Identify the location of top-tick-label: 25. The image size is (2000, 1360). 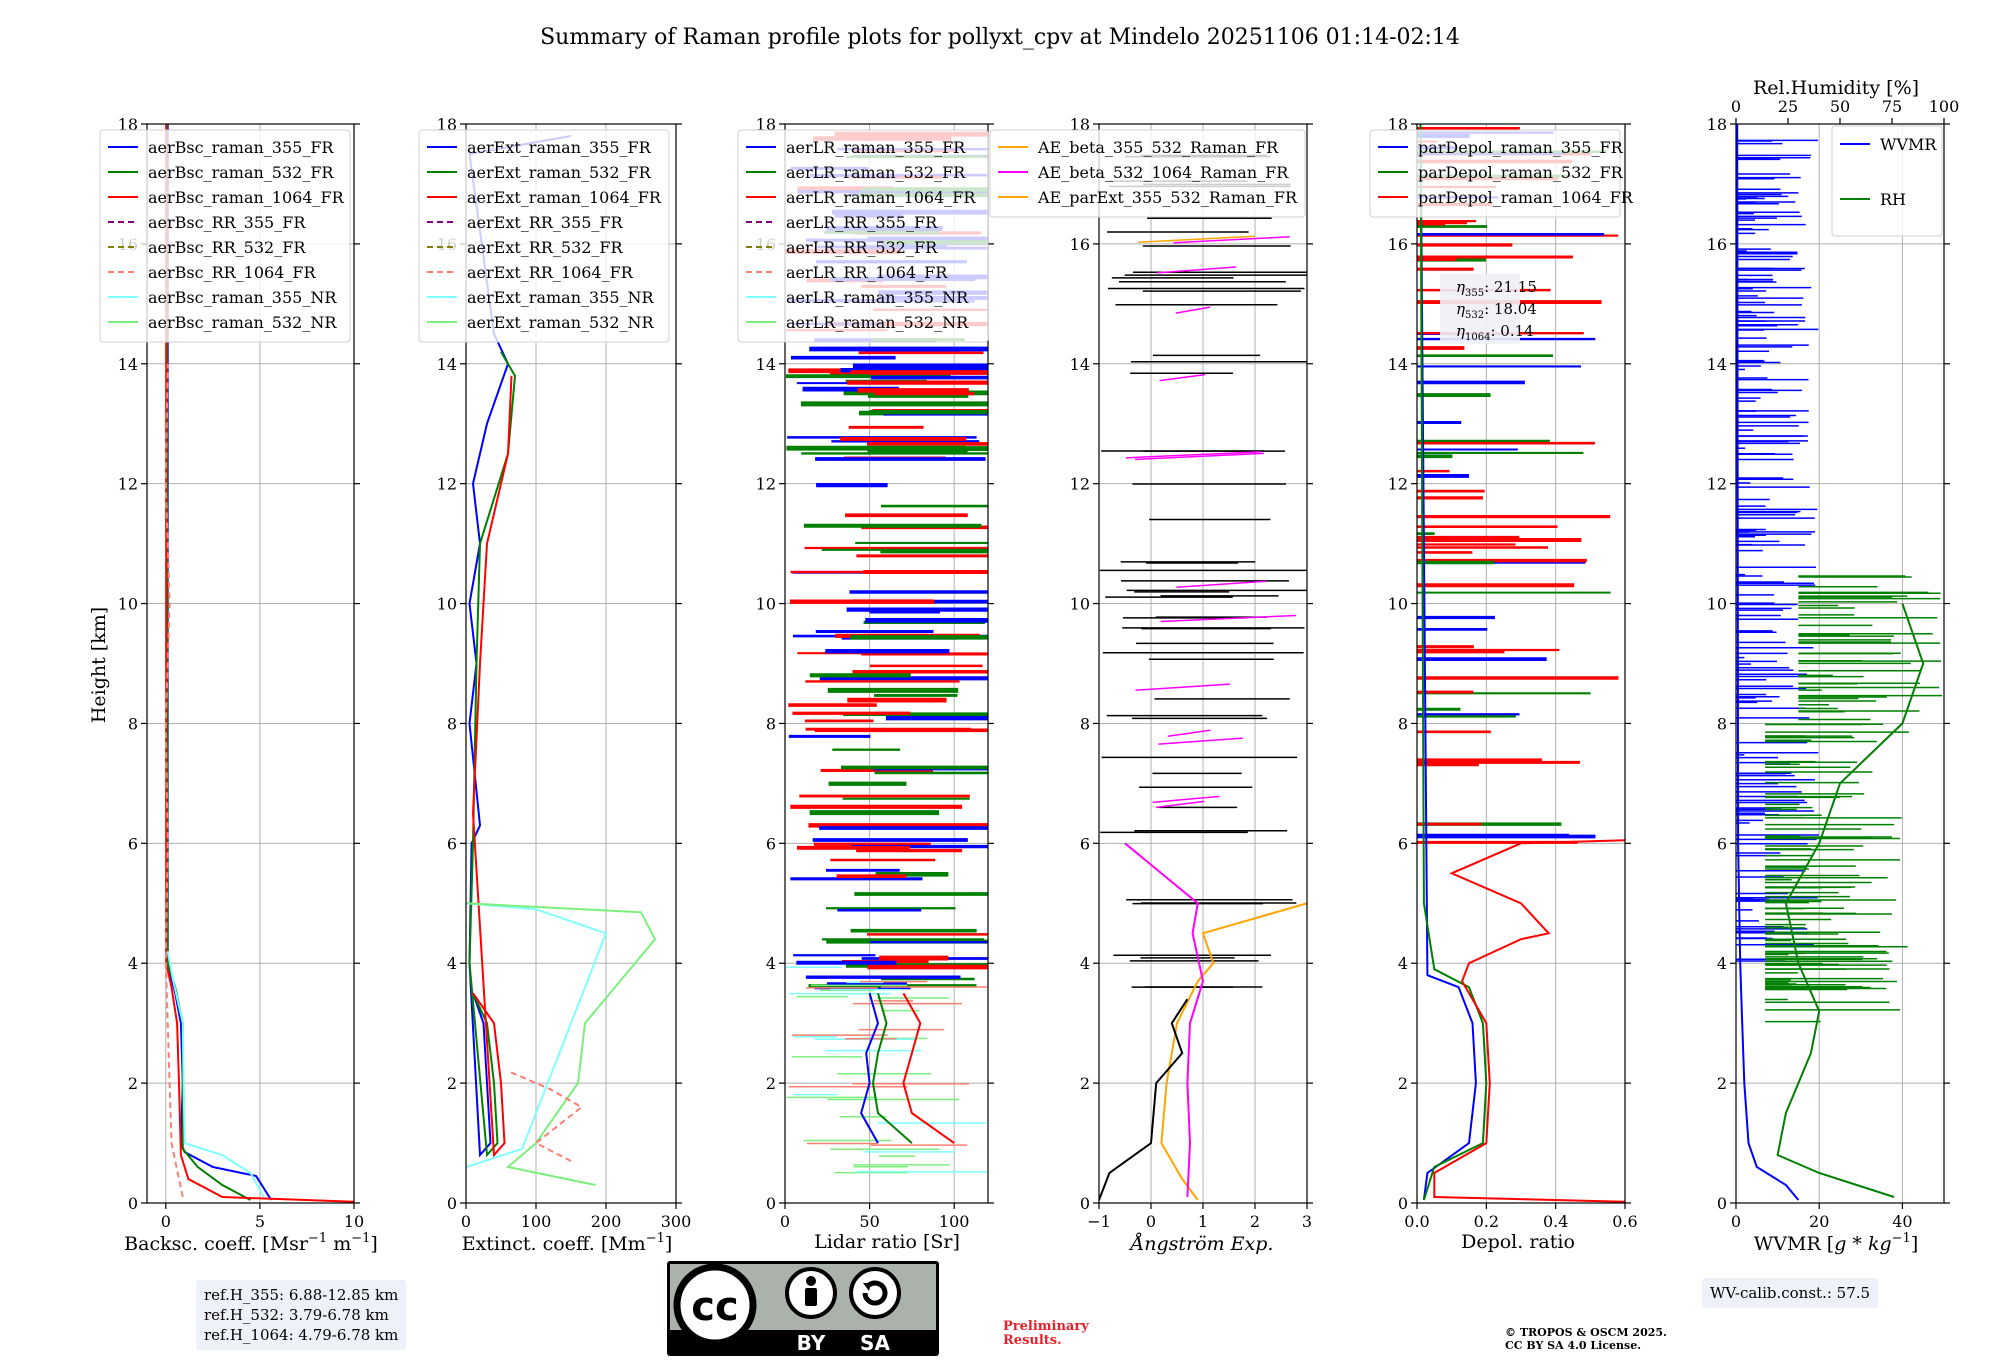
(1788, 106).